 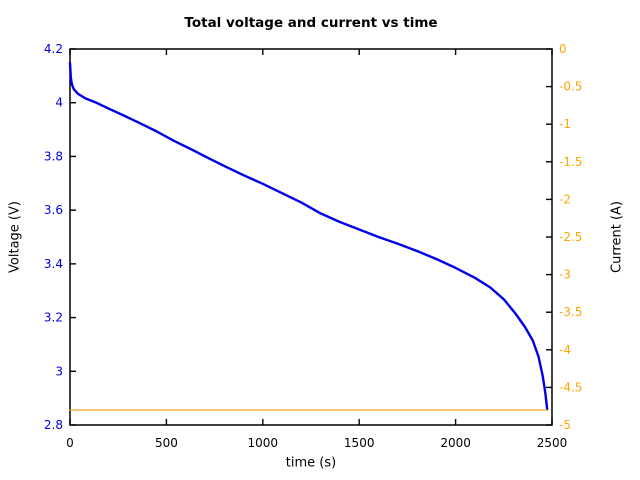 I want to click on x-axis-label-time: time (s), so click(x=311, y=463).